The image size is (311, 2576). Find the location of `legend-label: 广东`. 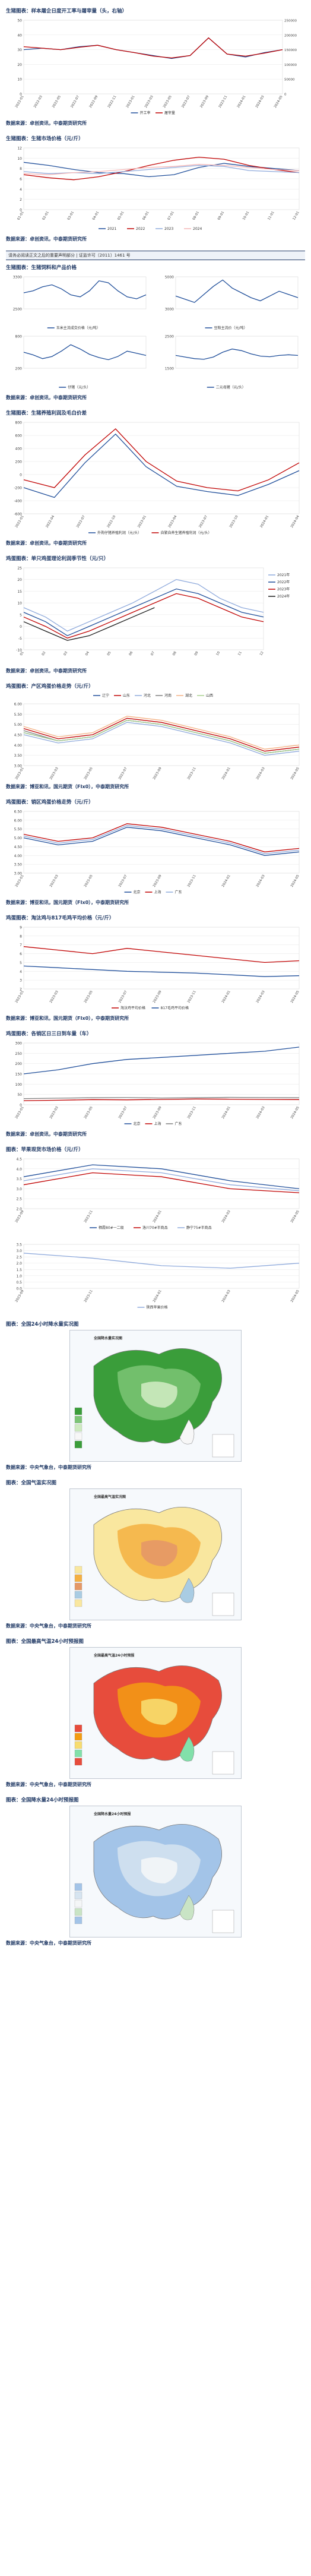

legend-label: 广东 is located at coordinates (178, 892).